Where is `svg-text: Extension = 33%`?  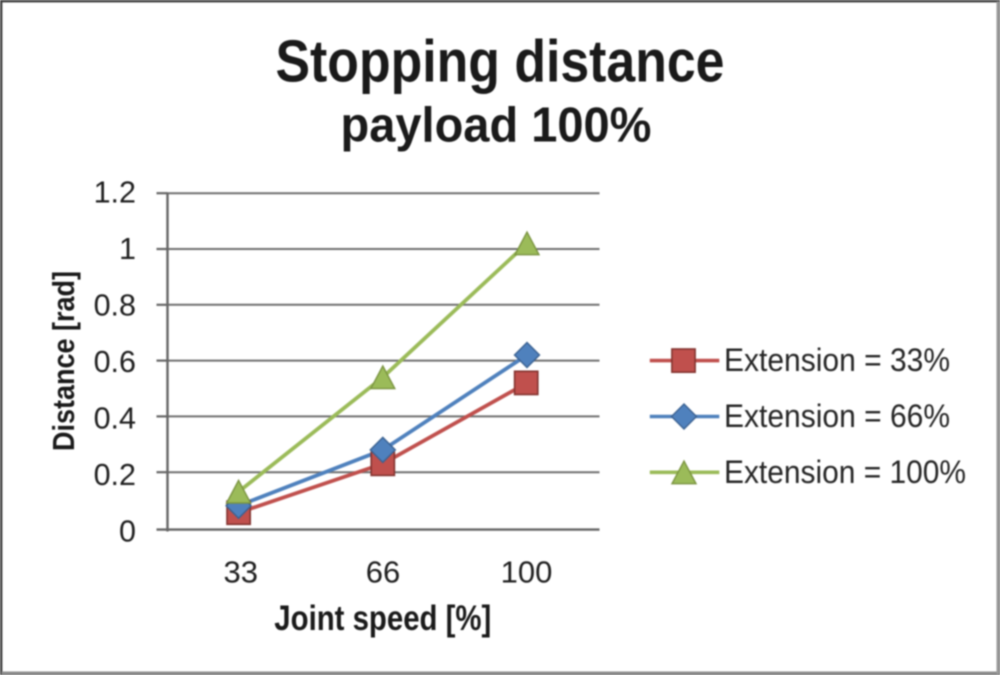 svg-text: Extension = 33% is located at coordinates (837, 360).